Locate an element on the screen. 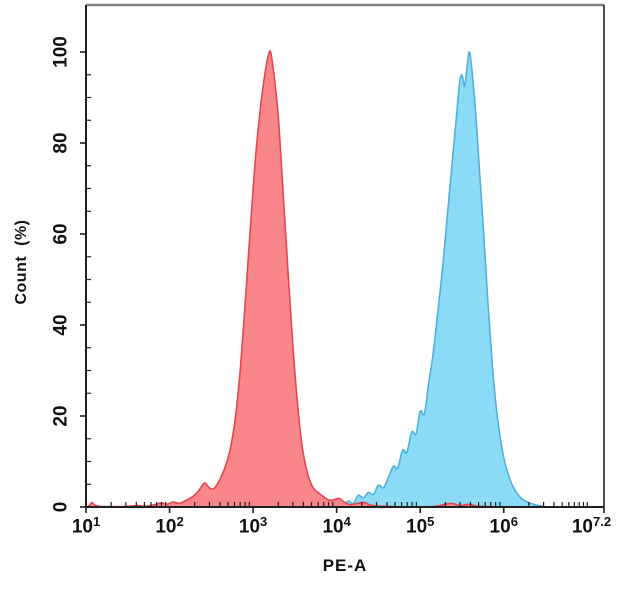  y-tick-label-100: 100 is located at coordinates (61, 52).